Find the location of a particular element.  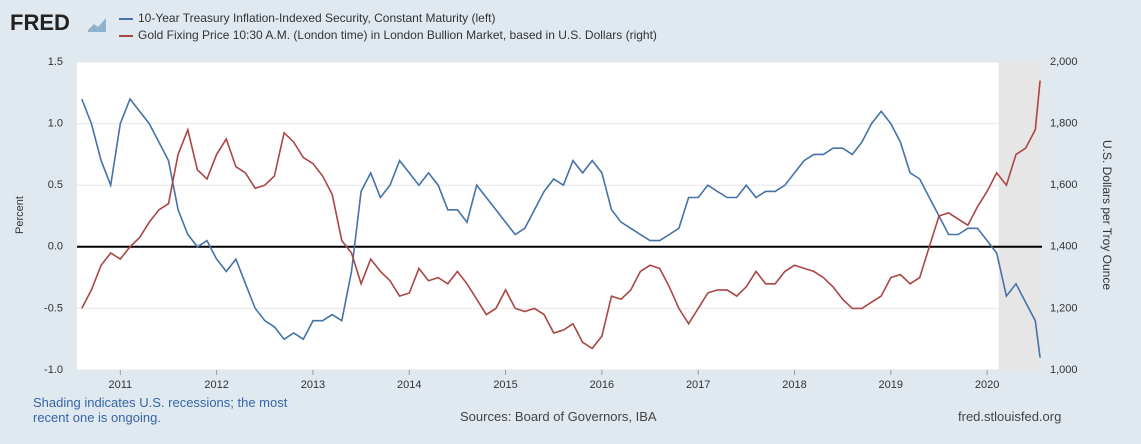

y2-tick-label: 1,800 is located at coordinates (1064, 124).